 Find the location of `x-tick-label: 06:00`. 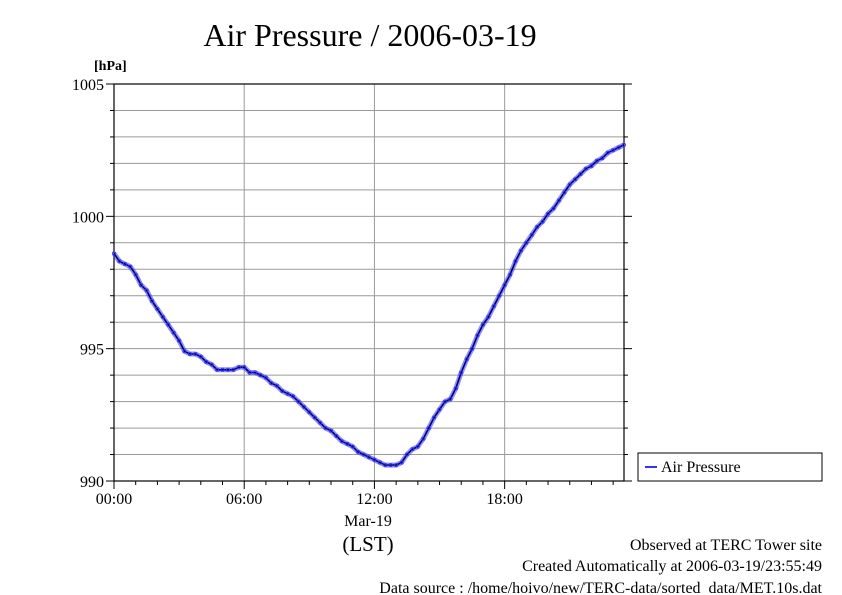

x-tick-label: 06:00 is located at coordinates (244, 499).